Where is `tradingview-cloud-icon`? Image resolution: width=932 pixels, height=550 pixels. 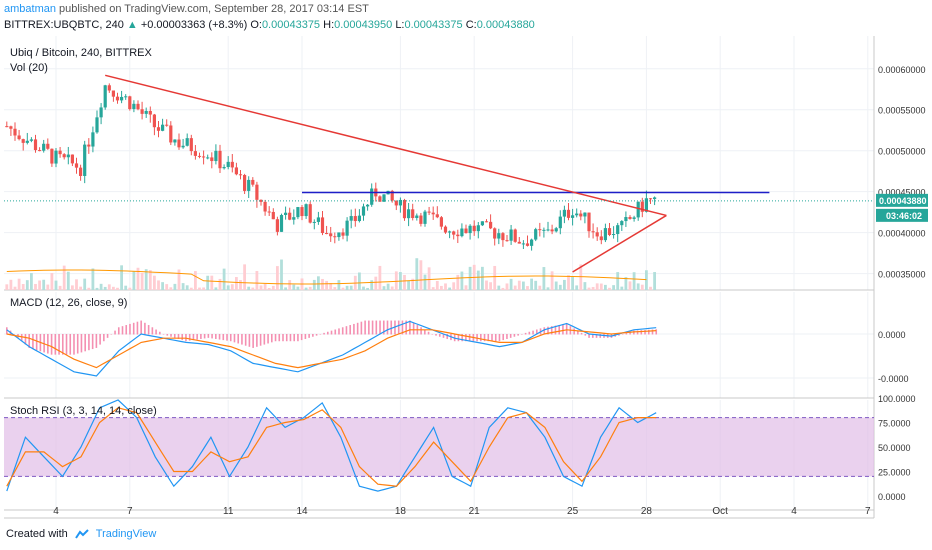
tradingview-cloud-icon is located at coordinates (81, 534).